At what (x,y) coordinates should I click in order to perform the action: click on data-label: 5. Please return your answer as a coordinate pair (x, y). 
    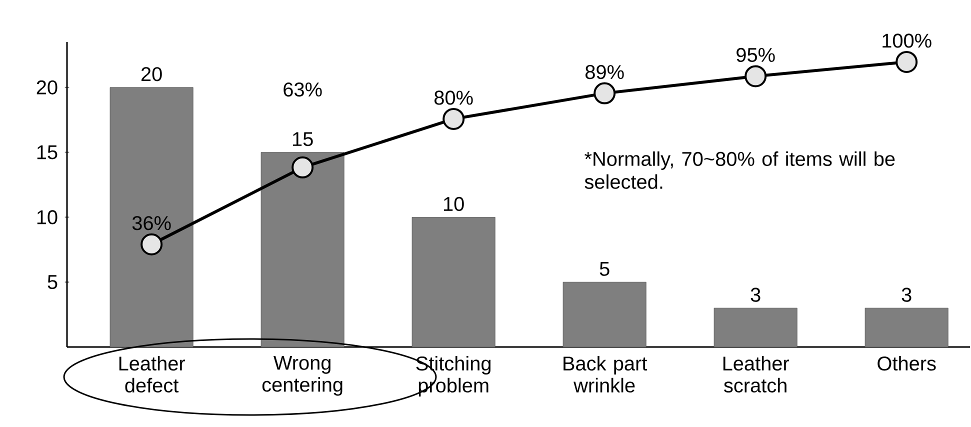
    Looking at the image, I should click on (605, 269).